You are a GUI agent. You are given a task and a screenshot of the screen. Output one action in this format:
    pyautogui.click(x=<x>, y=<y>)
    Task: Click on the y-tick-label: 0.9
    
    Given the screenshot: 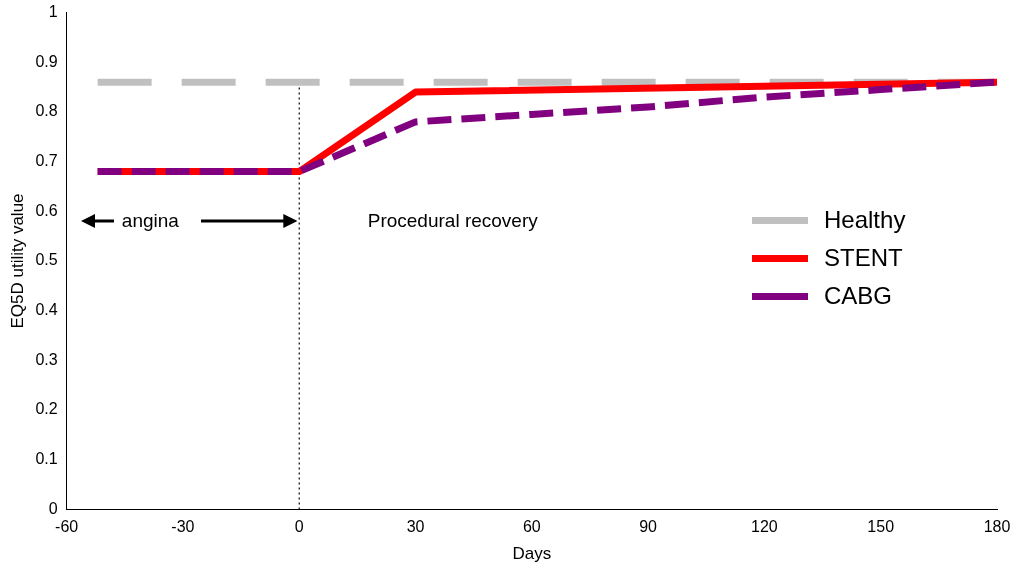 What is the action you would take?
    pyautogui.click(x=46, y=61)
    